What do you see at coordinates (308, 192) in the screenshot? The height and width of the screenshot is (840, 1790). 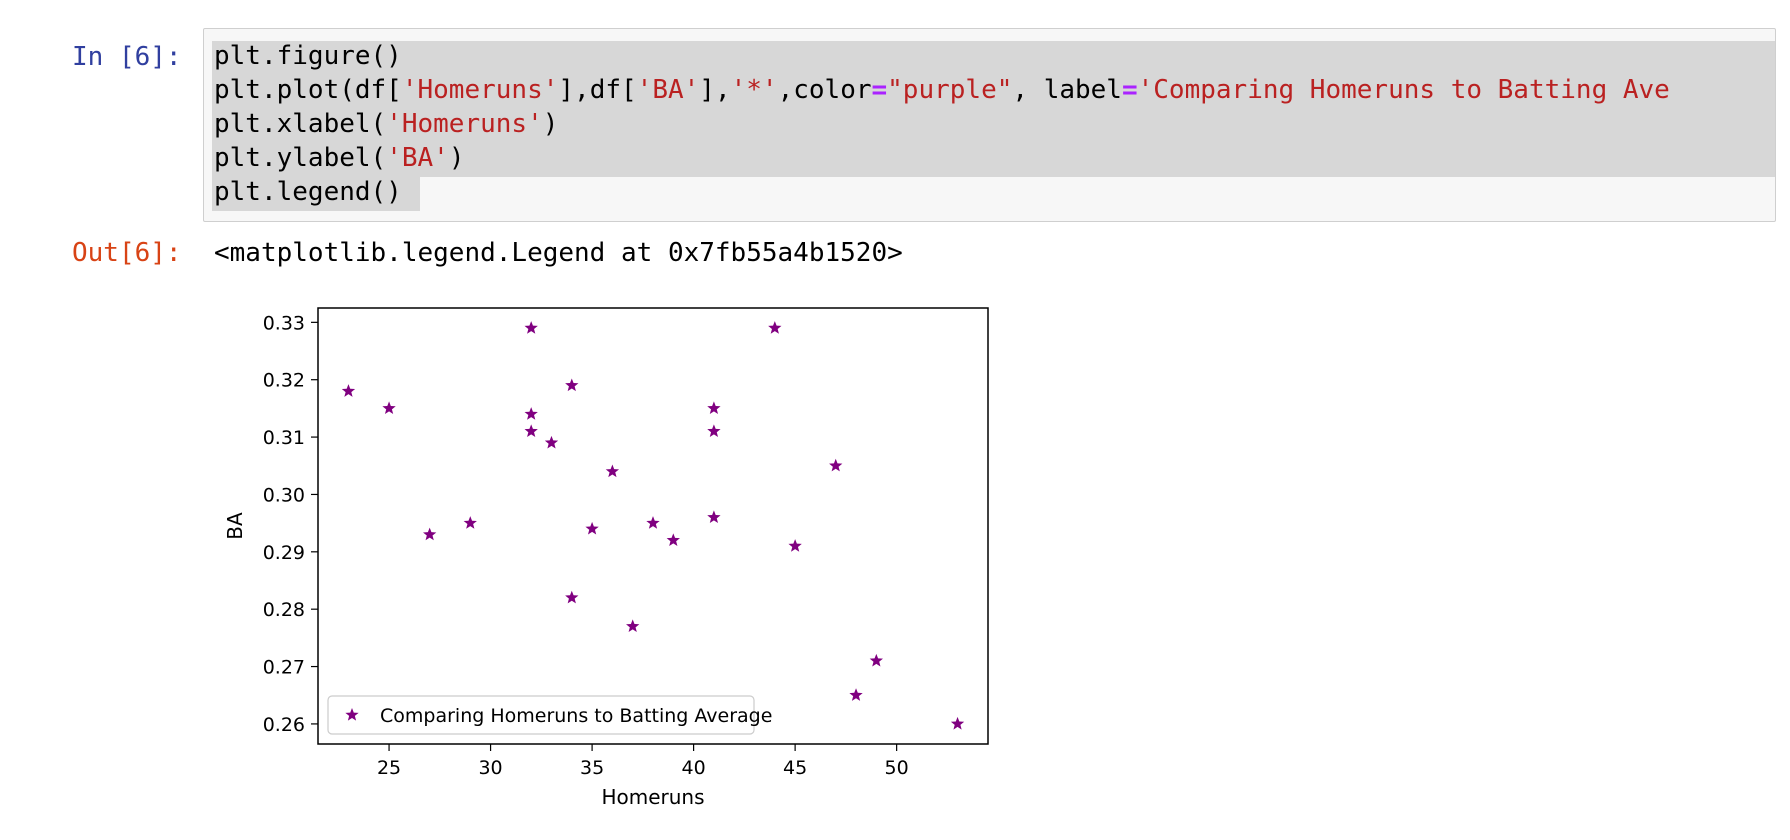 I see `code-line-5: plt.legend()` at bounding box center [308, 192].